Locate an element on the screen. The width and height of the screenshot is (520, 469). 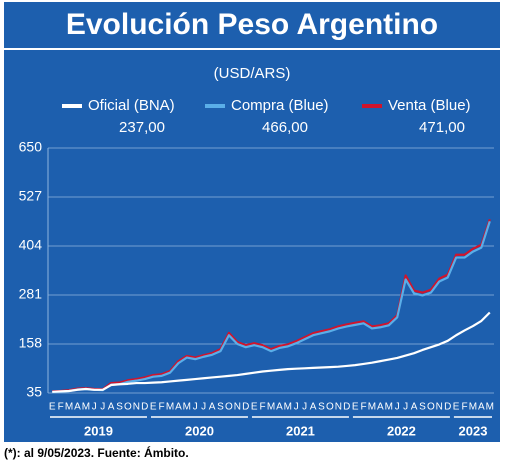
y-tick-label: 281 is located at coordinates (31, 294).